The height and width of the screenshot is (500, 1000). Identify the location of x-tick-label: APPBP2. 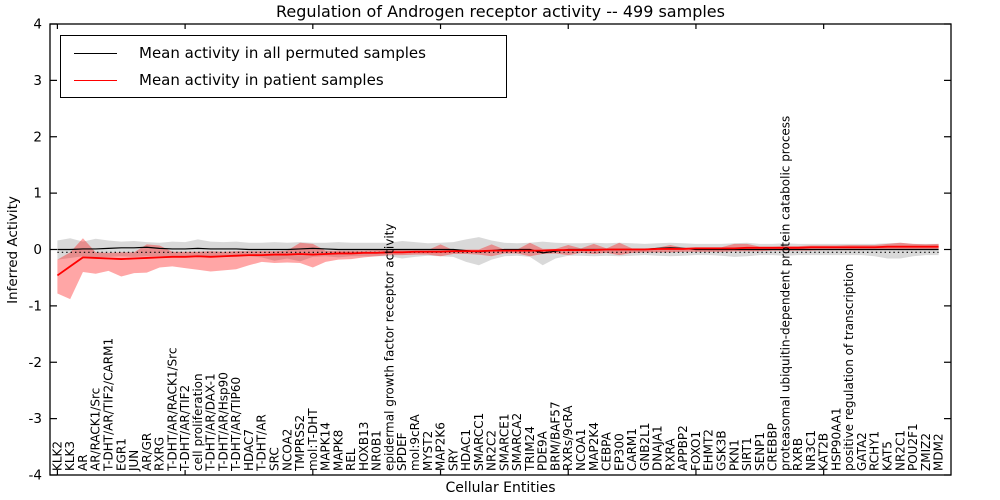
(683, 448).